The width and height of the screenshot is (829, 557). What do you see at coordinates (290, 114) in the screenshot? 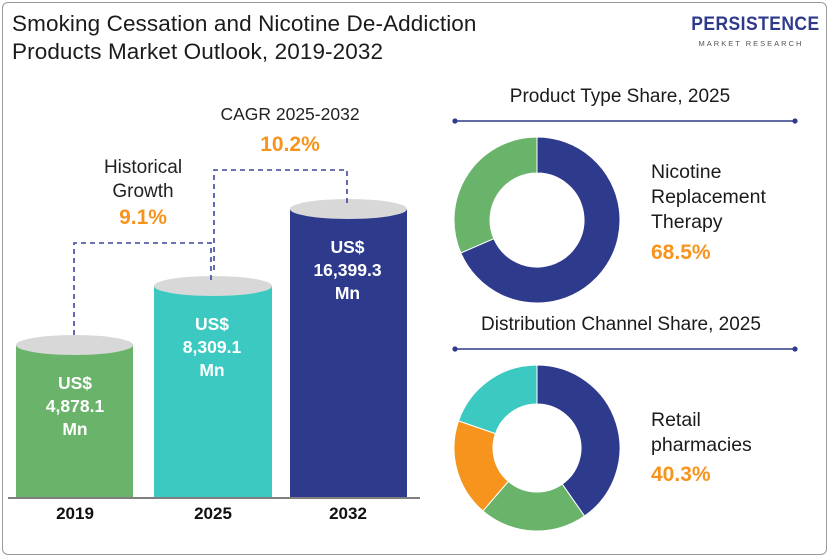
I see `cagr-label: CAGR 2025-2032` at bounding box center [290, 114].